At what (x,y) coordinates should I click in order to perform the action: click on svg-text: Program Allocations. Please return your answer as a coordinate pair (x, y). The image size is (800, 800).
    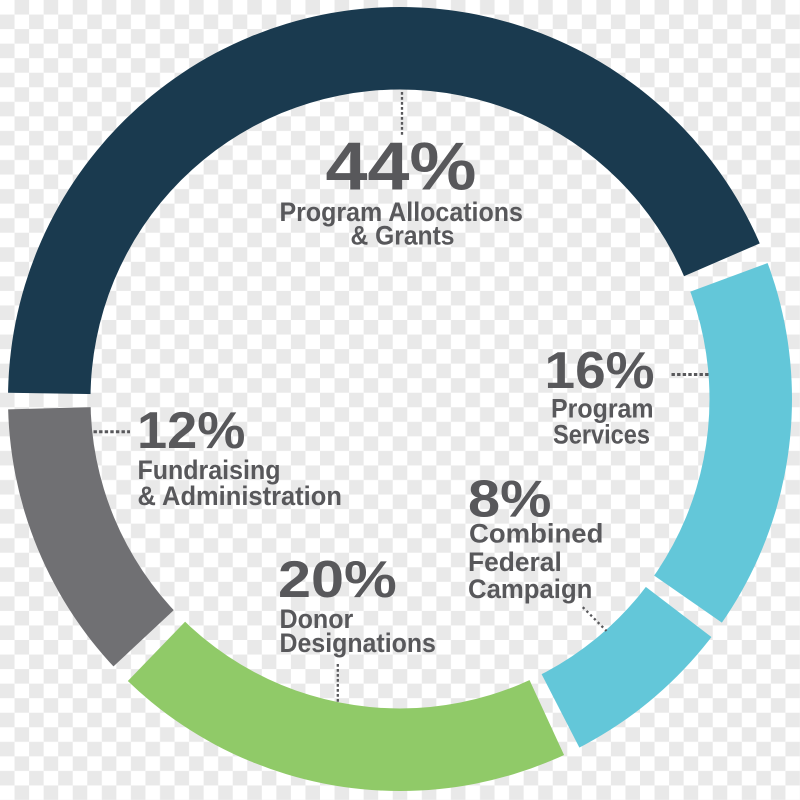
    Looking at the image, I should click on (401, 212).